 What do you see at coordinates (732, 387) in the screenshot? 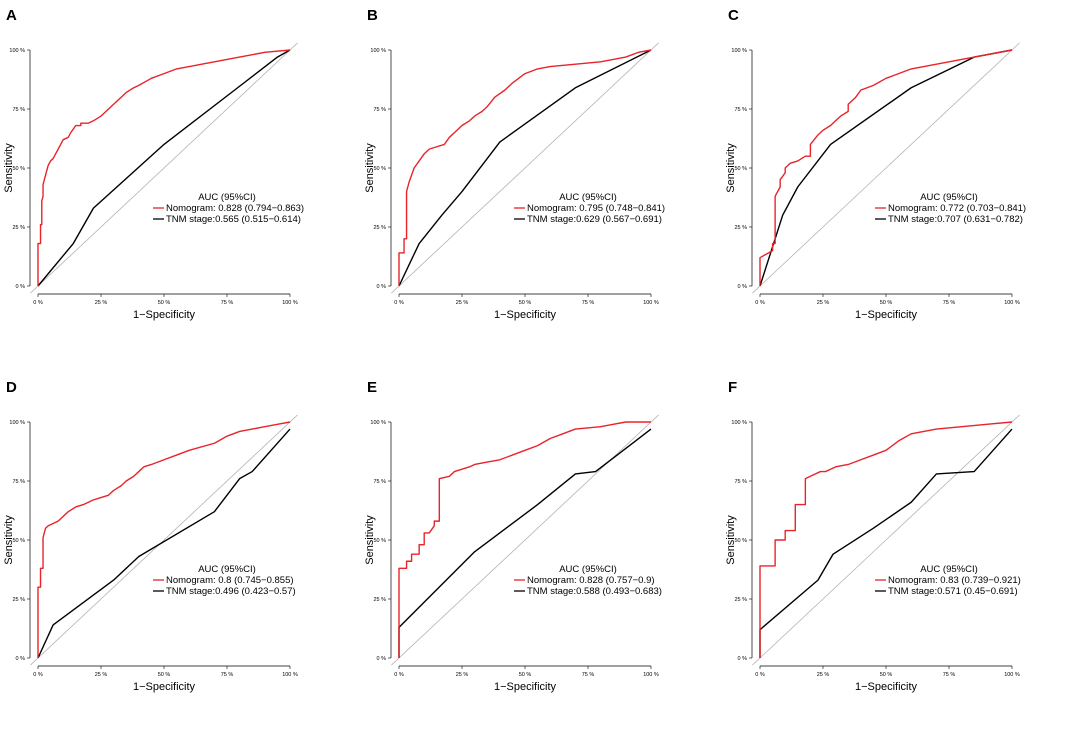
I see `panel-label: F` at bounding box center [732, 387].